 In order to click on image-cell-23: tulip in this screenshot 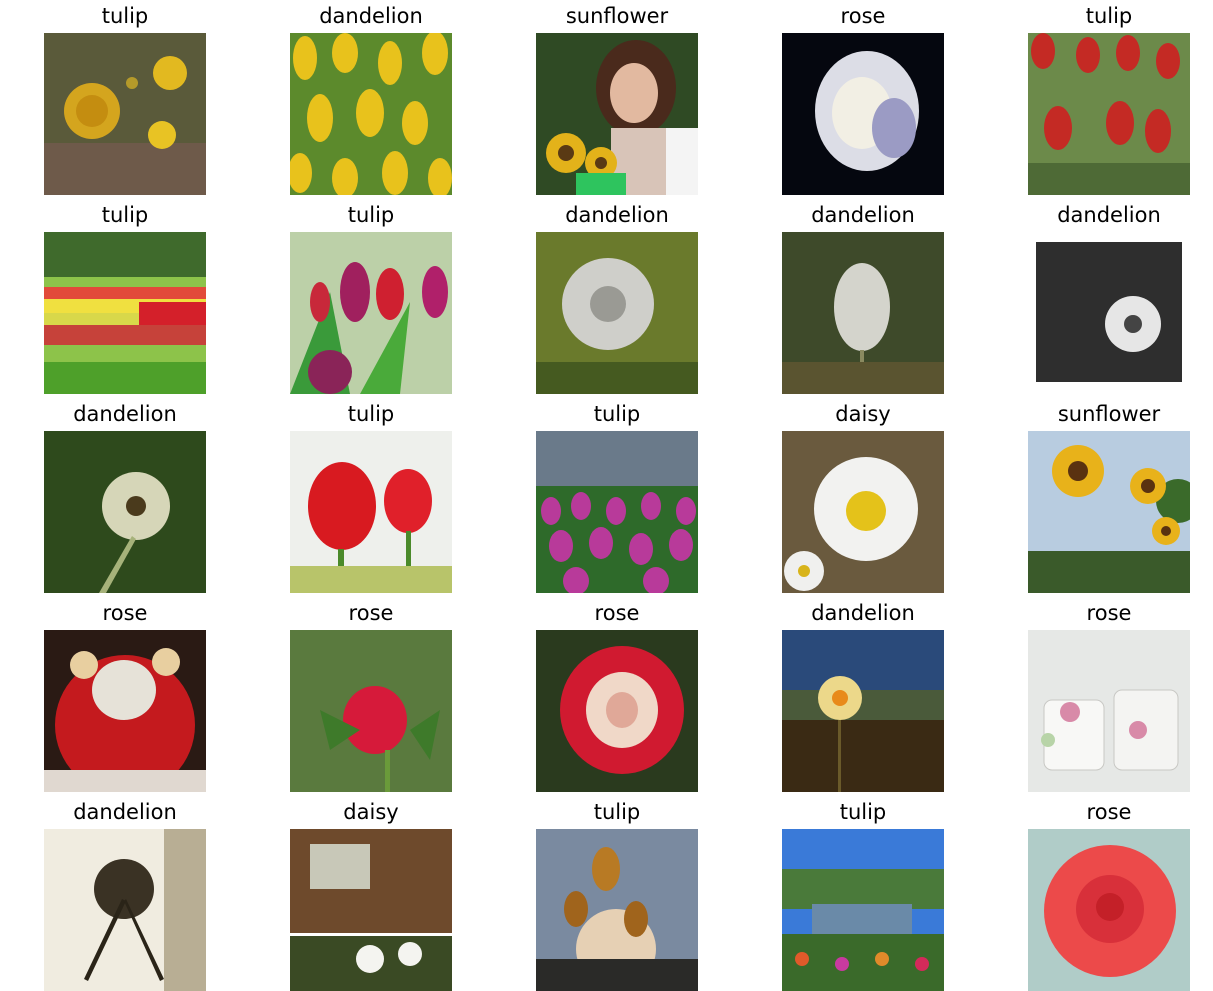, I will do `click(617, 894)`.